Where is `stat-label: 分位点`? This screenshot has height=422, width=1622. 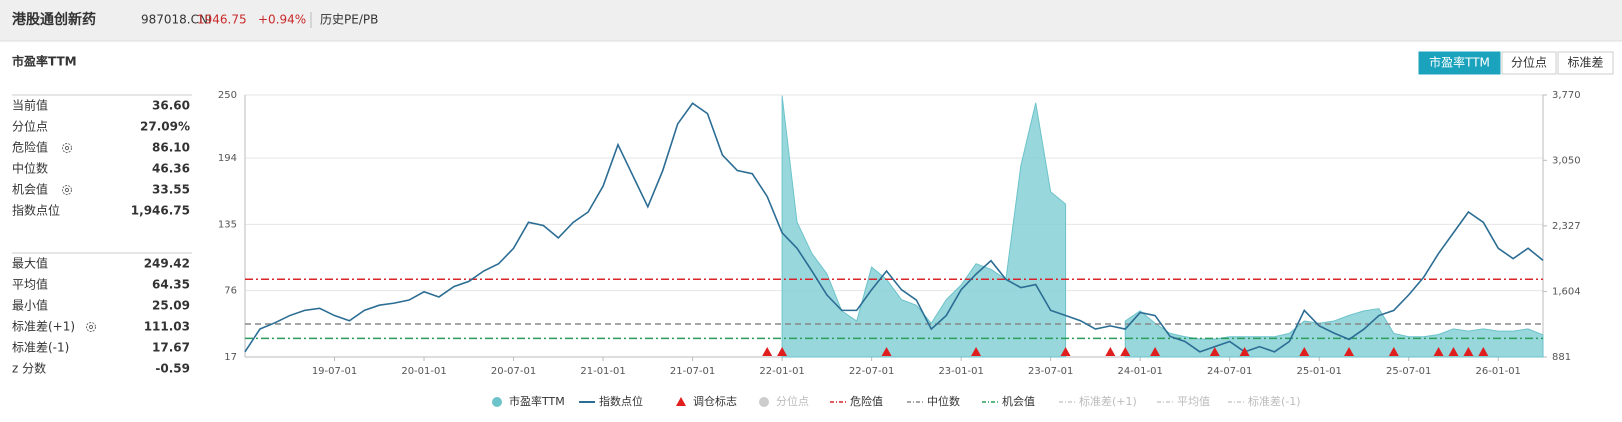 stat-label: 分位点 is located at coordinates (30, 126).